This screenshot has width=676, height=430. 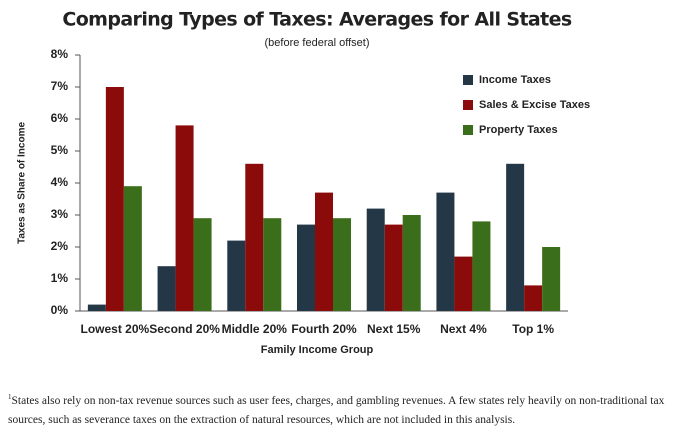 What do you see at coordinates (60, 182) in the screenshot?
I see `y-tick-label: 4%` at bounding box center [60, 182].